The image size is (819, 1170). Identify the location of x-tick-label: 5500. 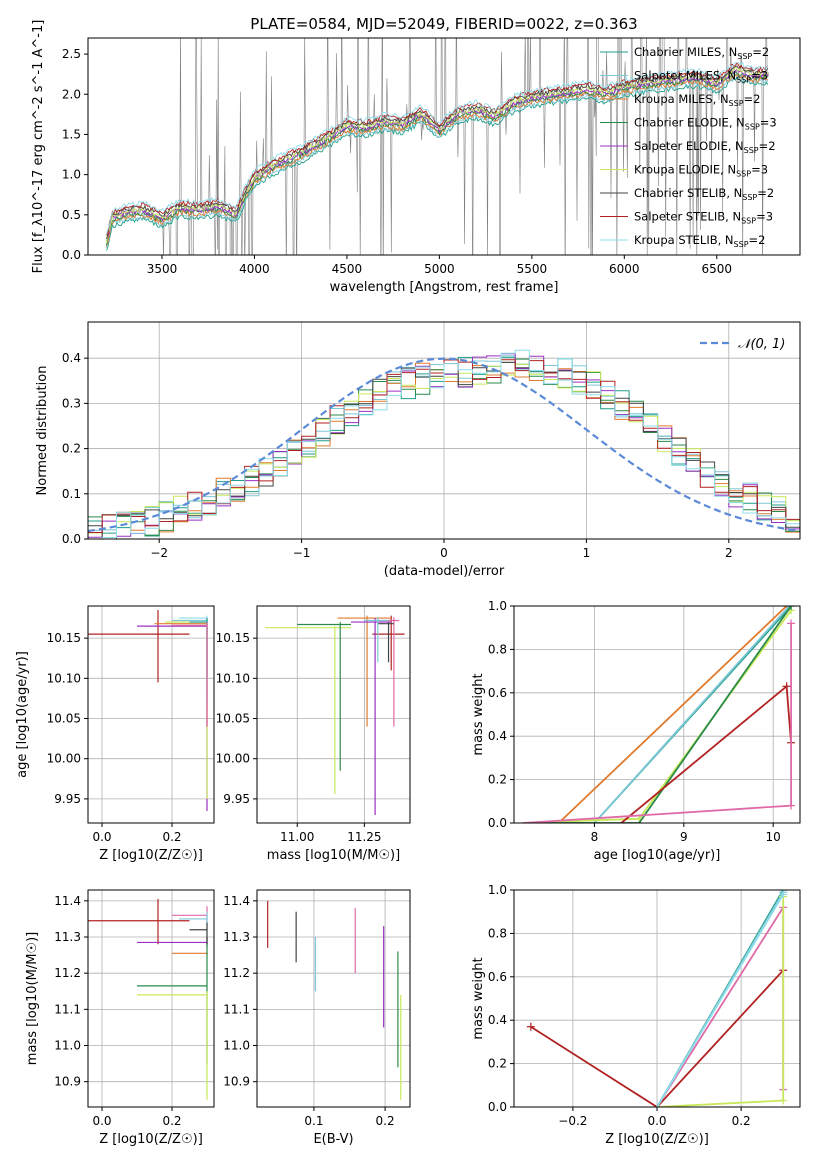
(532, 269).